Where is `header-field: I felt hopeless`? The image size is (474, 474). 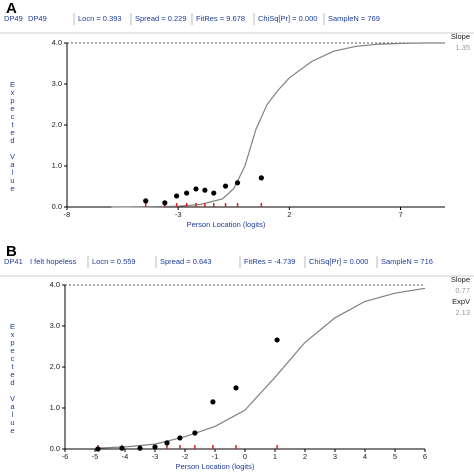 header-field: I felt hopeless is located at coordinates (53, 261).